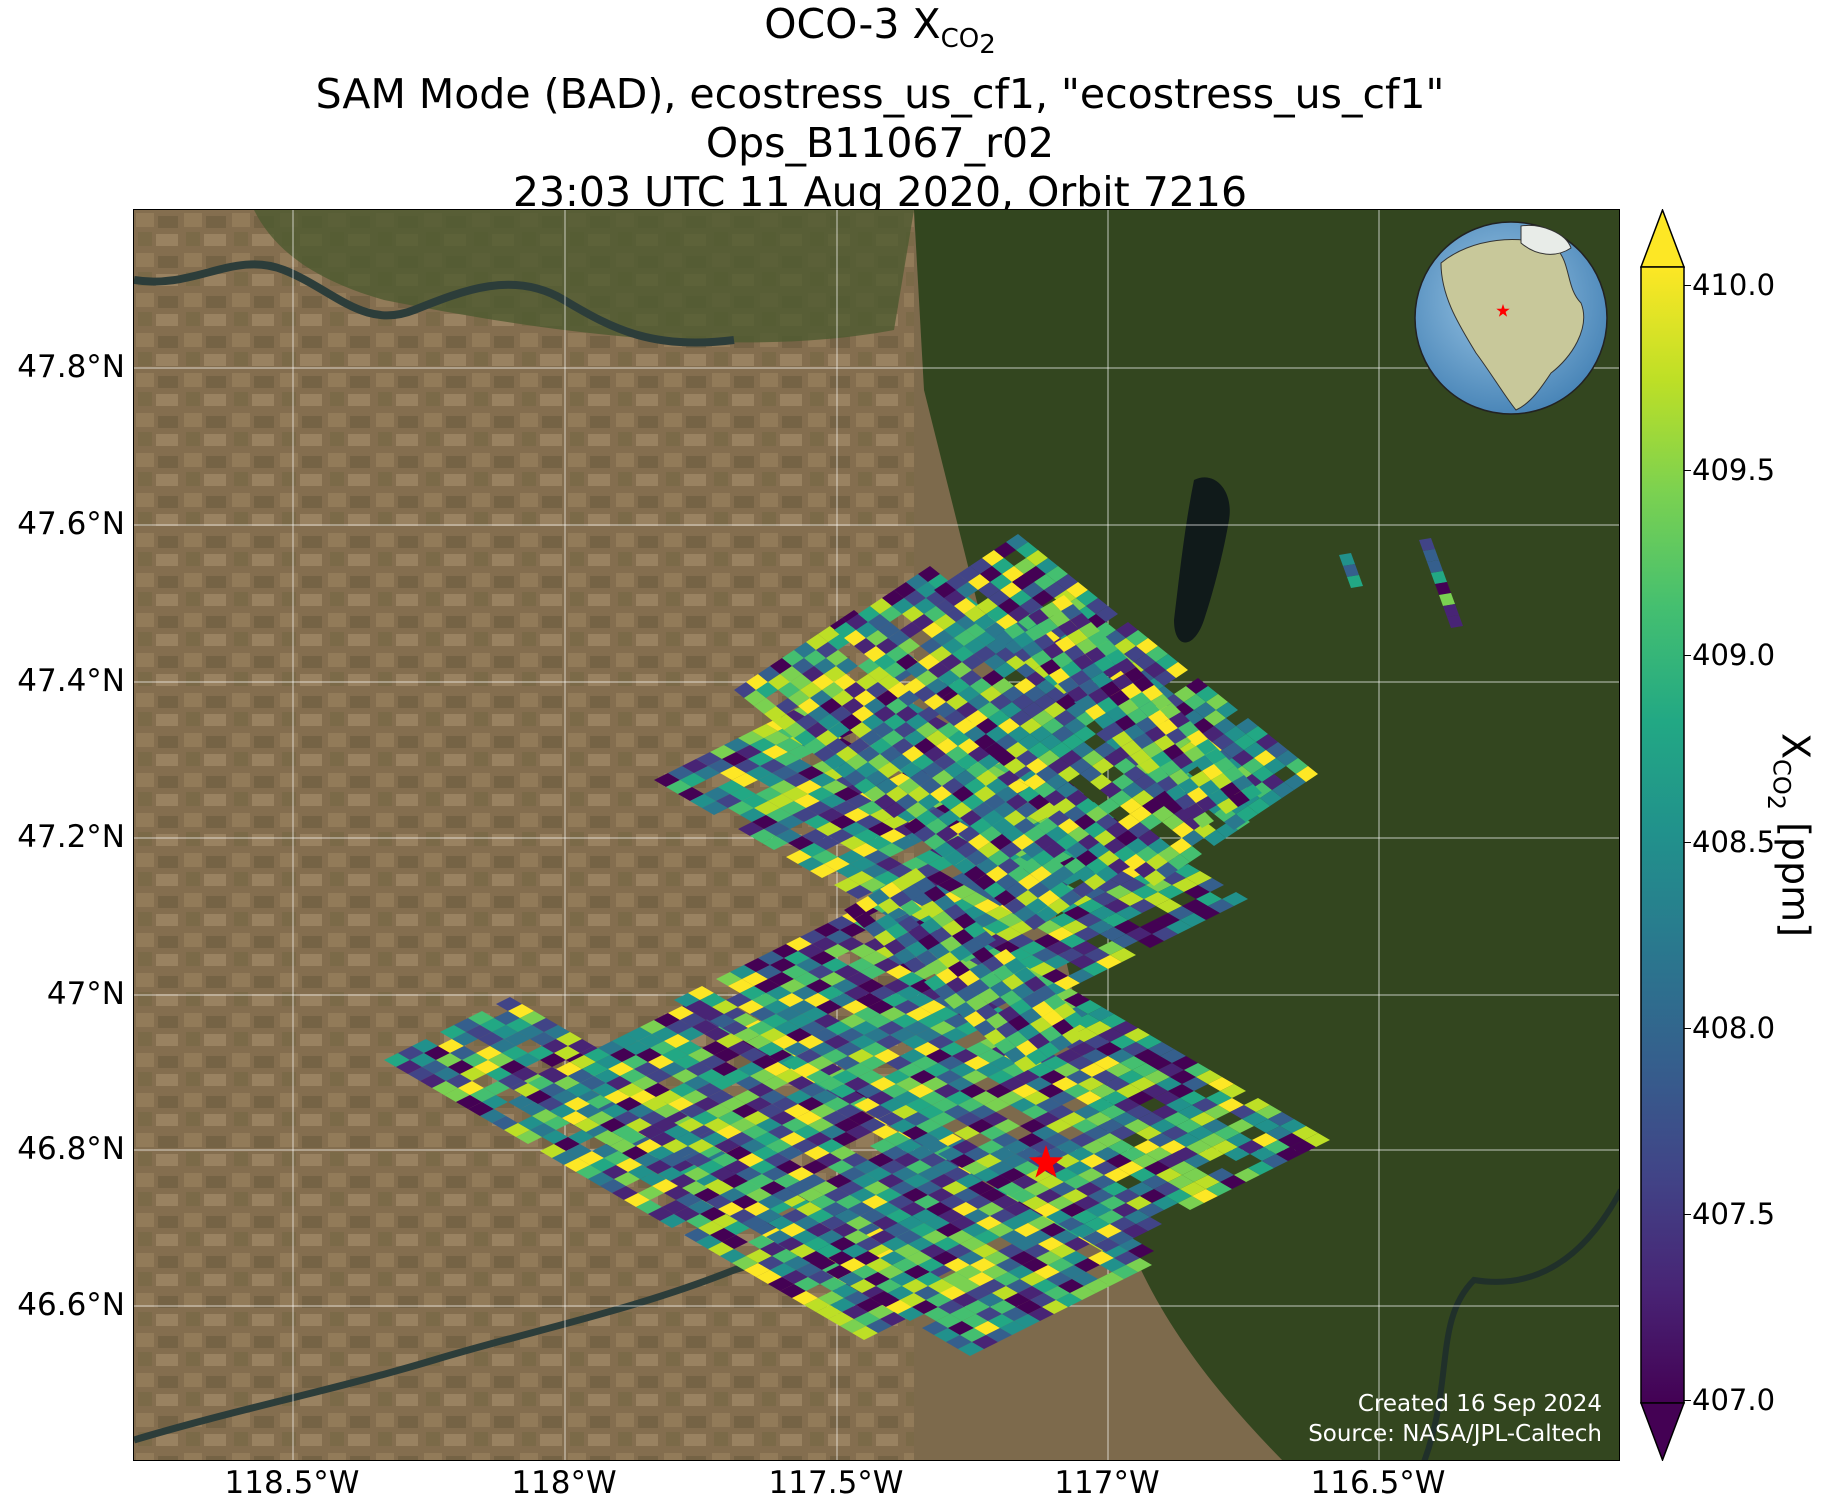 This screenshot has width=1838, height=1507. I want to click on lat-tick-47-6: 47.6°N, so click(71, 524).